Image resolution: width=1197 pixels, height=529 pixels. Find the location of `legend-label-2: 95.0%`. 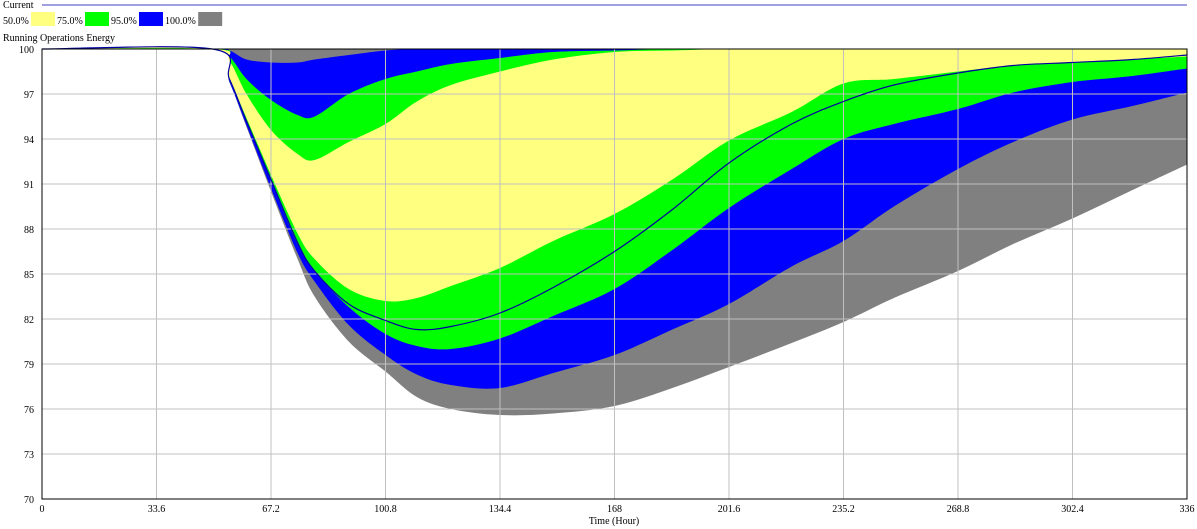

legend-label-2: 95.0% is located at coordinates (124, 21).